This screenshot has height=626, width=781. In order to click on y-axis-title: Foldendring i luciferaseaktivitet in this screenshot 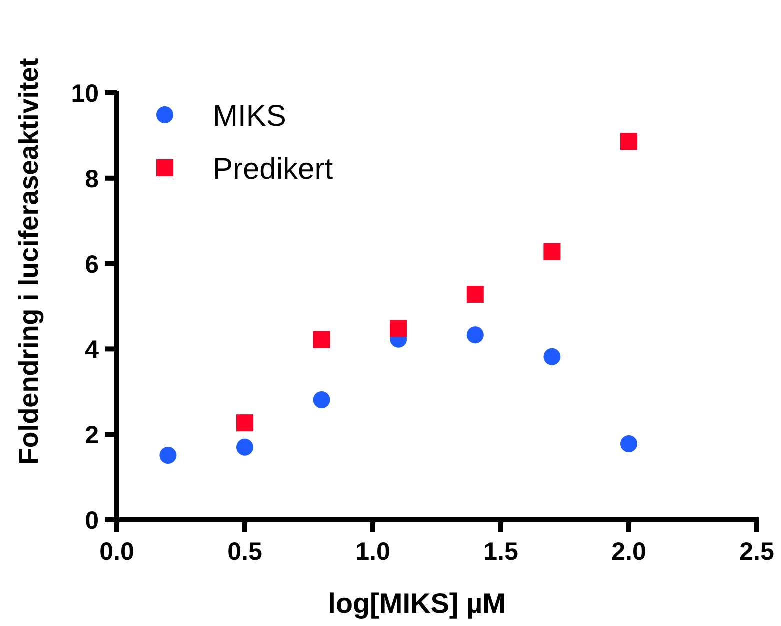, I will do `click(29, 261)`.